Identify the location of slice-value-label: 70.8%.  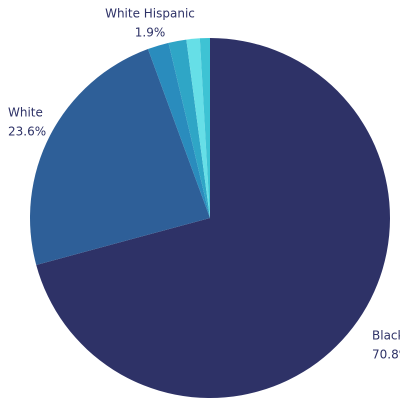
(386, 355).